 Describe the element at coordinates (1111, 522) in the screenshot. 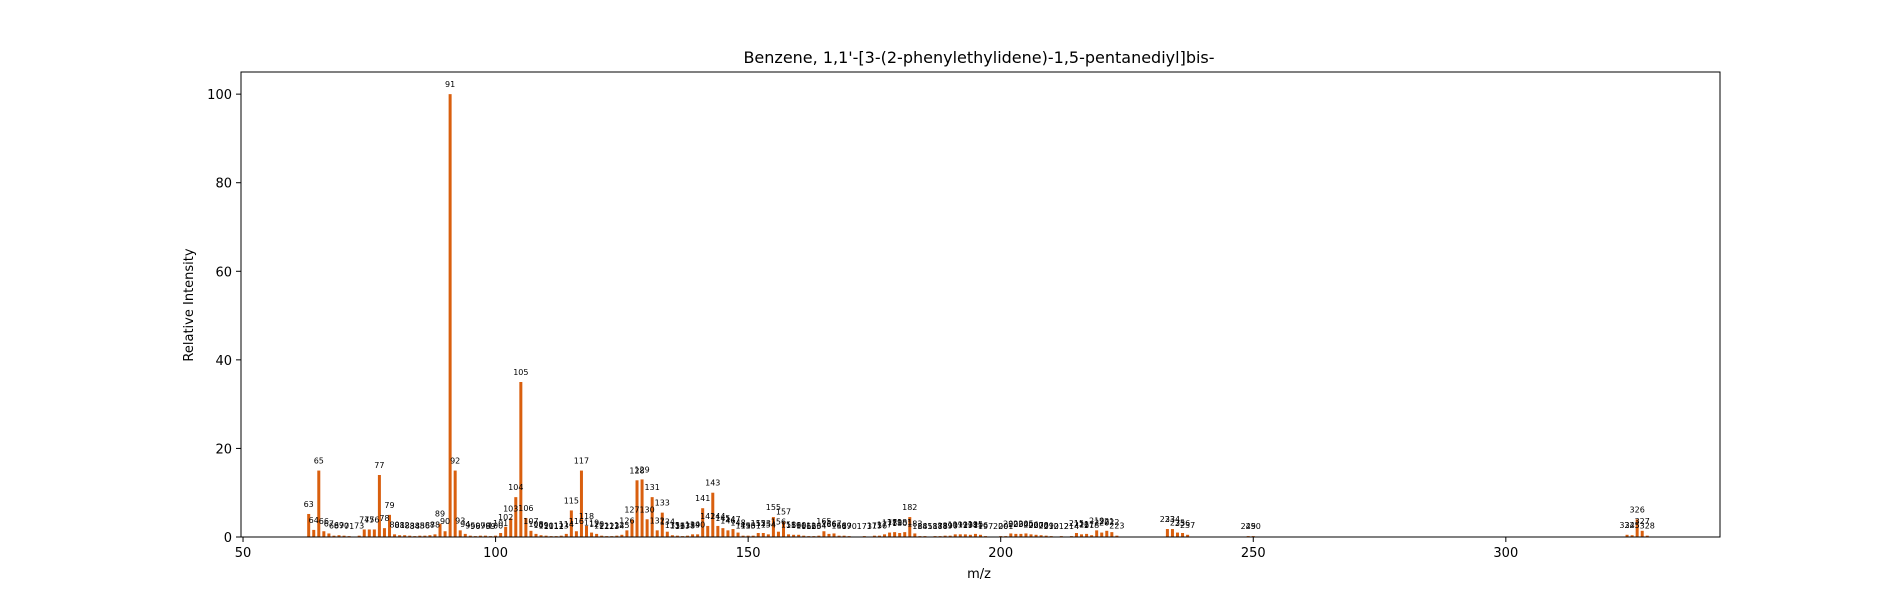

I see `peak-label-222: 222` at that location.